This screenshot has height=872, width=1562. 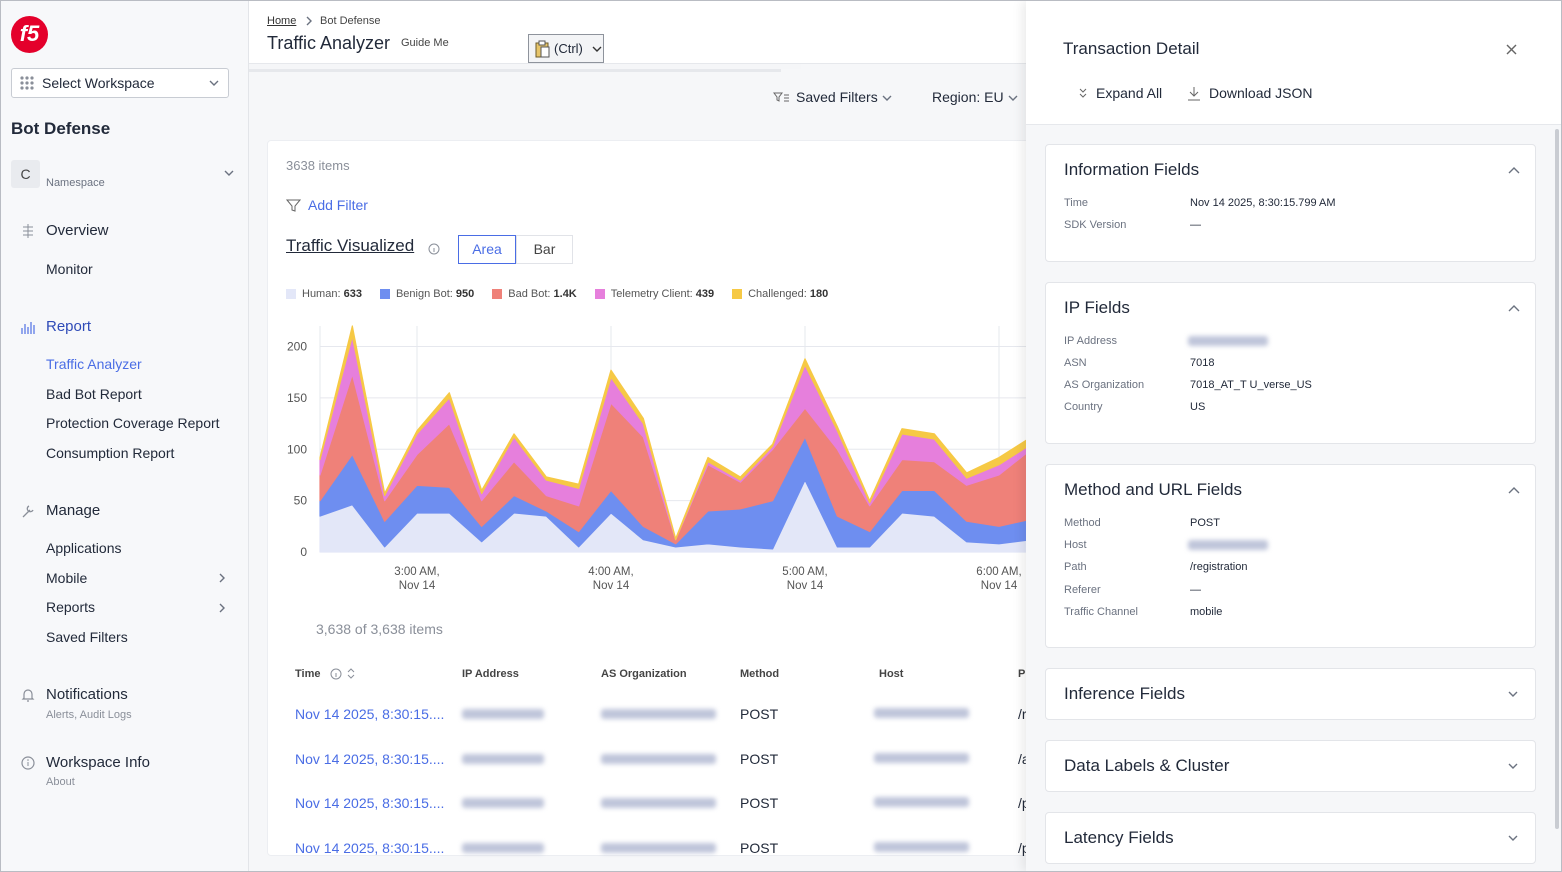 What do you see at coordinates (1228, 341) in the screenshot?
I see `blurred-value` at bounding box center [1228, 341].